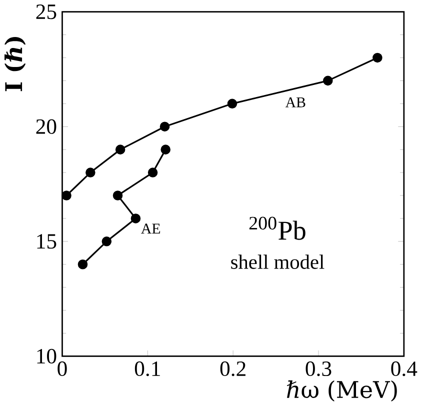 The image size is (422, 406). Describe the element at coordinates (319, 368) in the screenshot. I see `x-tick-label: 0.3` at that location.